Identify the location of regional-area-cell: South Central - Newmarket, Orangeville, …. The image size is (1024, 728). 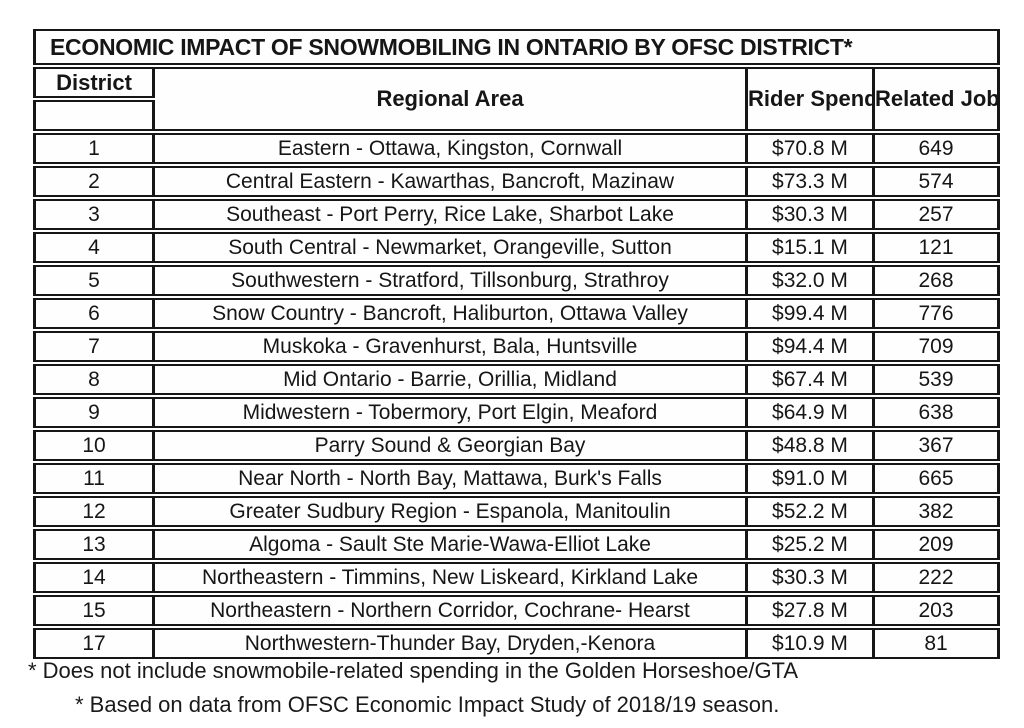
(451, 247).